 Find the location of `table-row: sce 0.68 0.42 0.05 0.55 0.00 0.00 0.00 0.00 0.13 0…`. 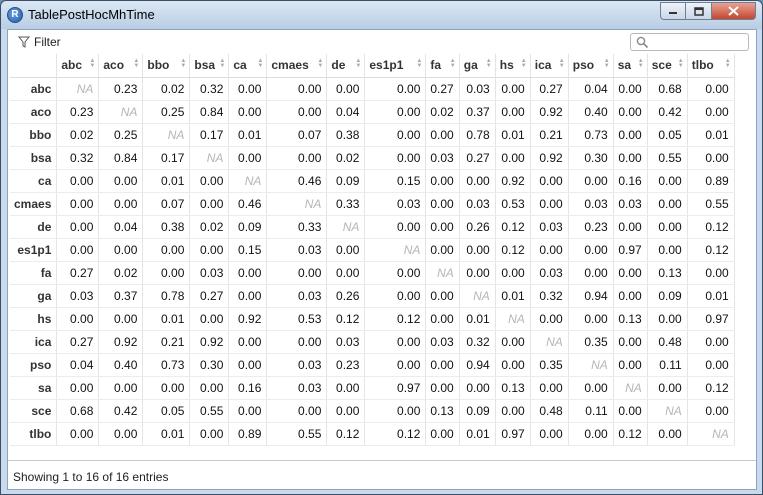

table-row: sce 0.68 0.42 0.05 0.55 0.00 0.00 0.00 0.00 0.13 0… is located at coordinates (372, 411).